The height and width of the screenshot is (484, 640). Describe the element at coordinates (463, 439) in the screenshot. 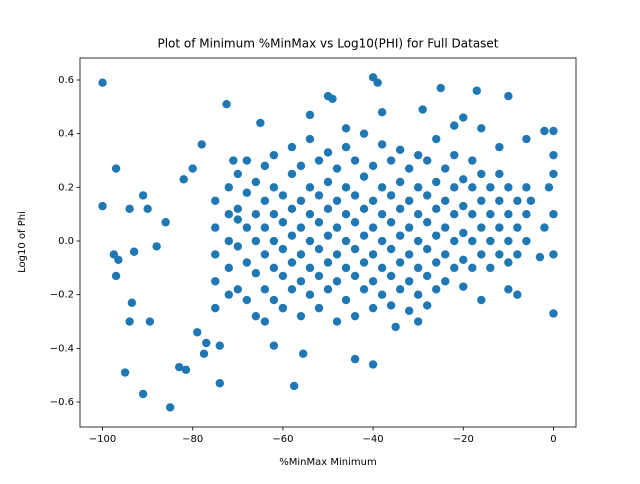

I see `x-tick-label: −20` at that location.